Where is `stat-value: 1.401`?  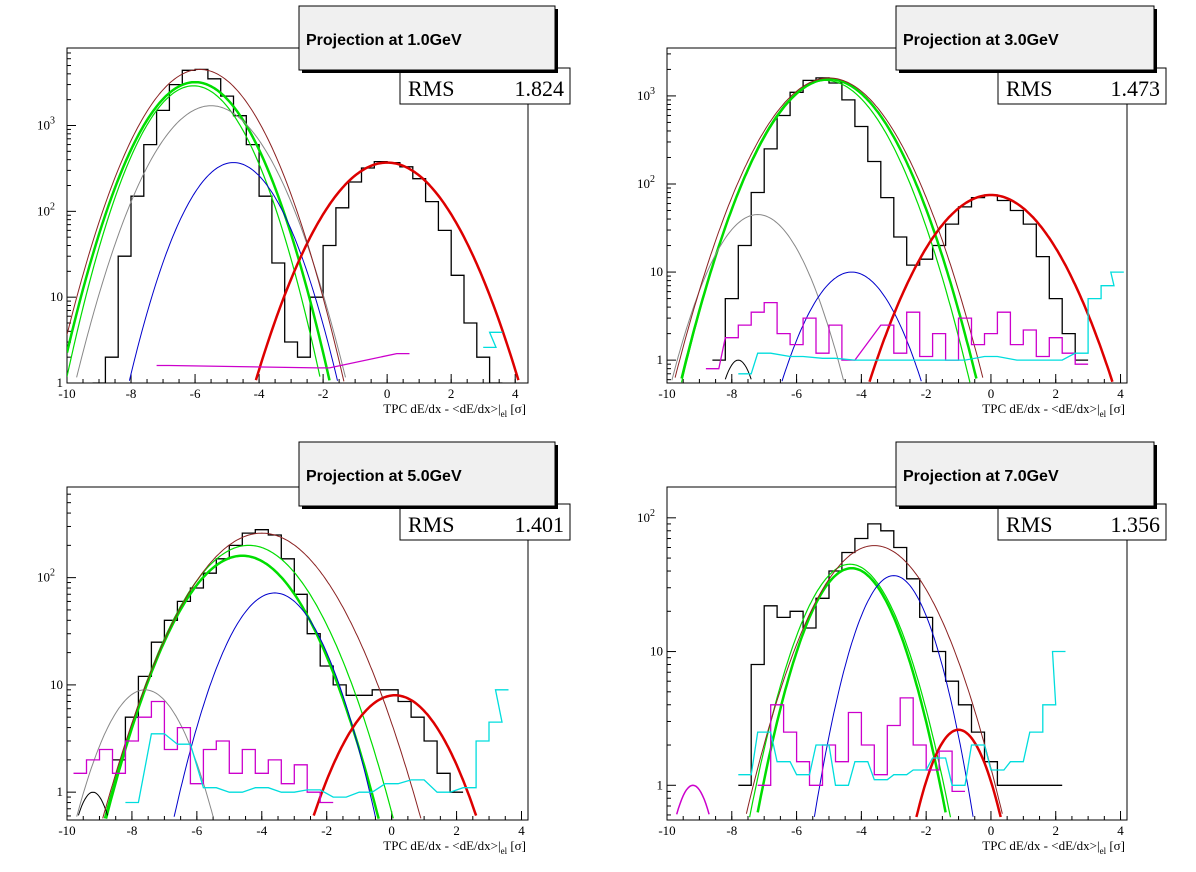
stat-value: 1.401 is located at coordinates (540, 524).